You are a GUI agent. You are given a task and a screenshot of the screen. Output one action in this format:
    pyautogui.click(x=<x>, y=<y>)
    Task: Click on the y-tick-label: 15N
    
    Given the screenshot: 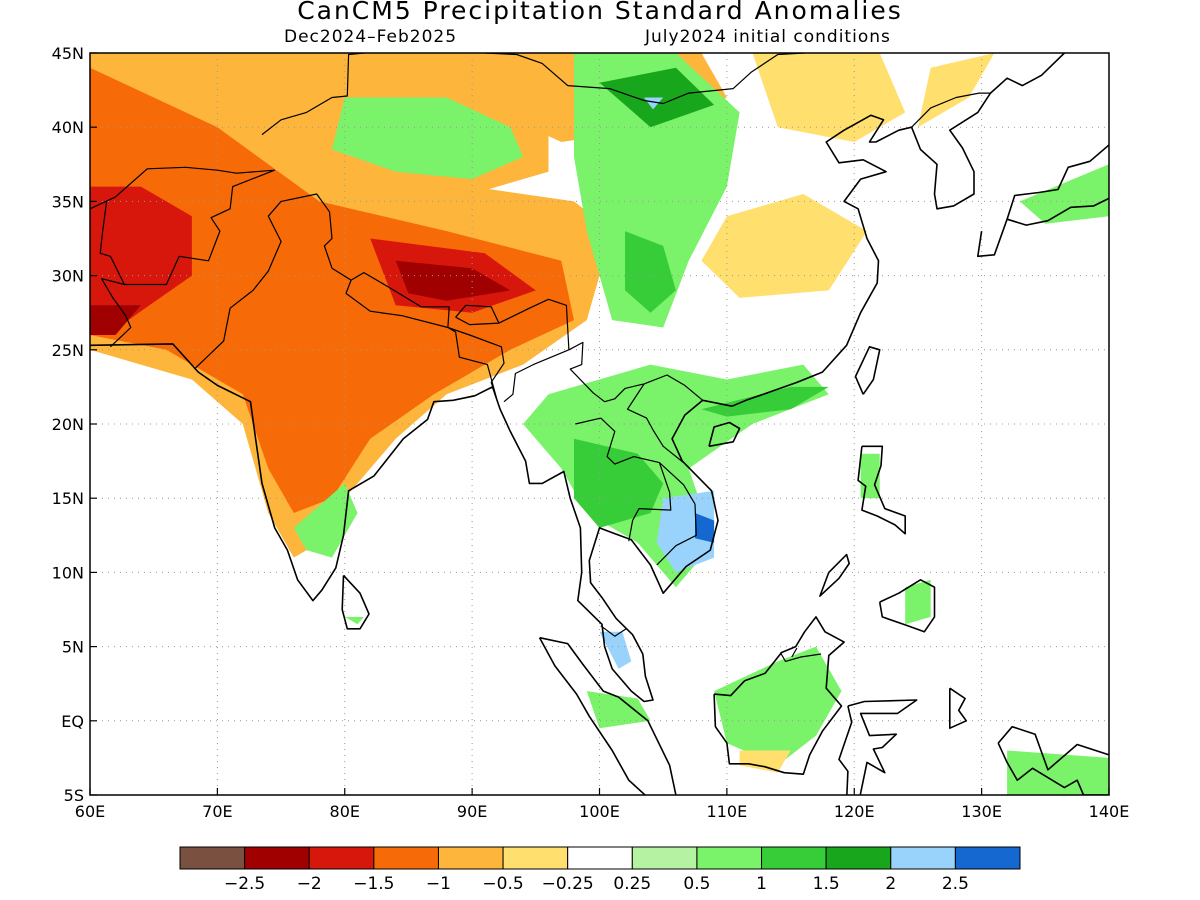 What is the action you would take?
    pyautogui.click(x=68, y=498)
    